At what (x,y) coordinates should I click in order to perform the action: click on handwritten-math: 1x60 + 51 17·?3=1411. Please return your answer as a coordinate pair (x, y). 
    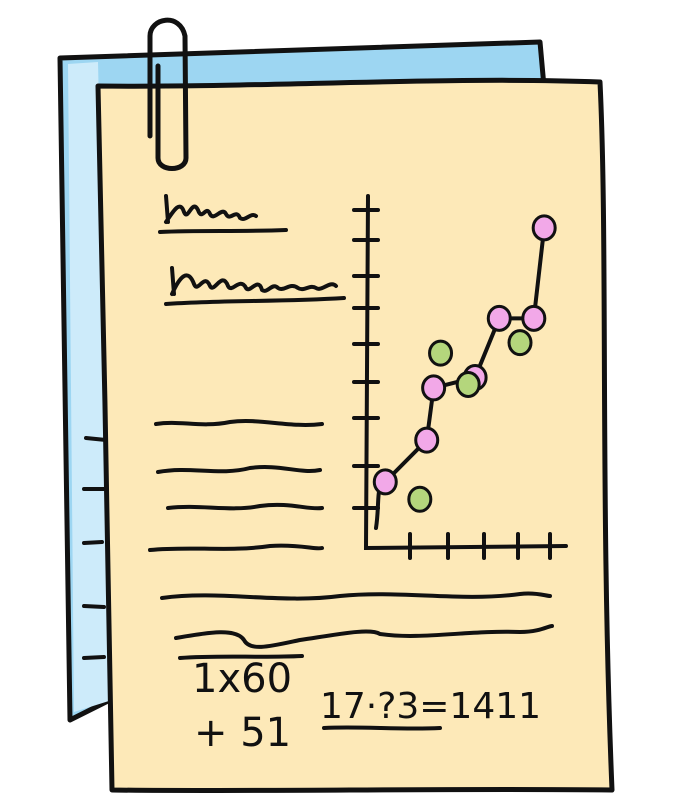
    Looking at the image, I should click on (359, 705).